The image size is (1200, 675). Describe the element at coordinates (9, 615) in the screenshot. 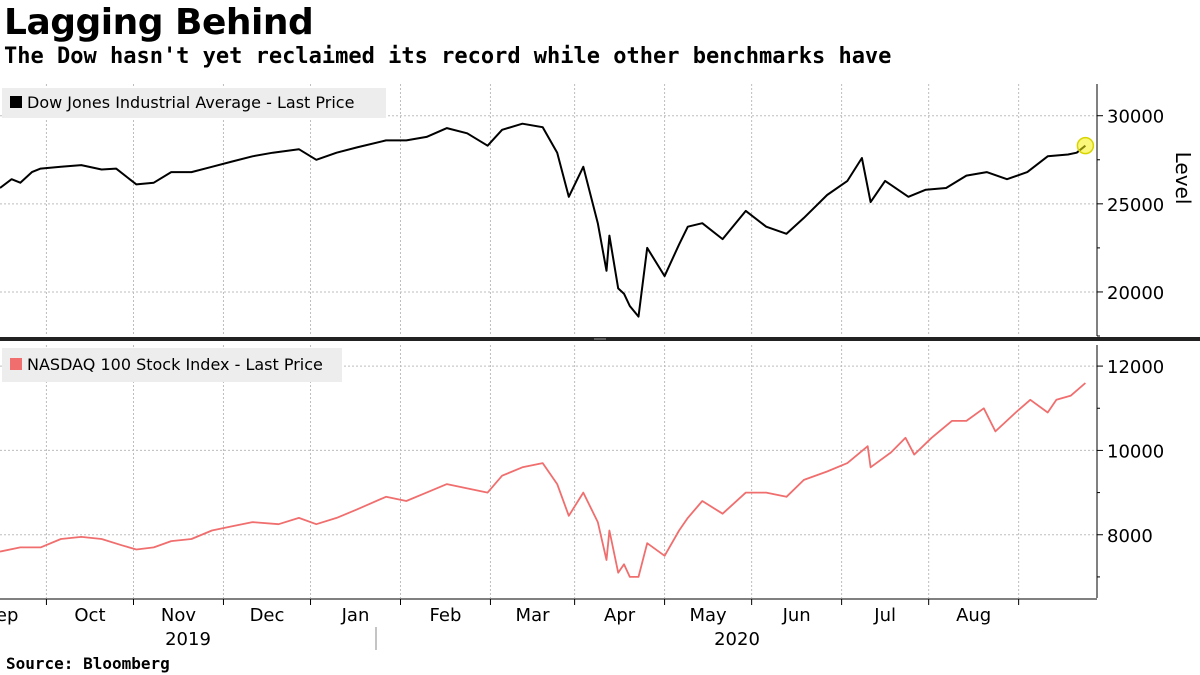

I see `x-tick-label: Sep` at that location.